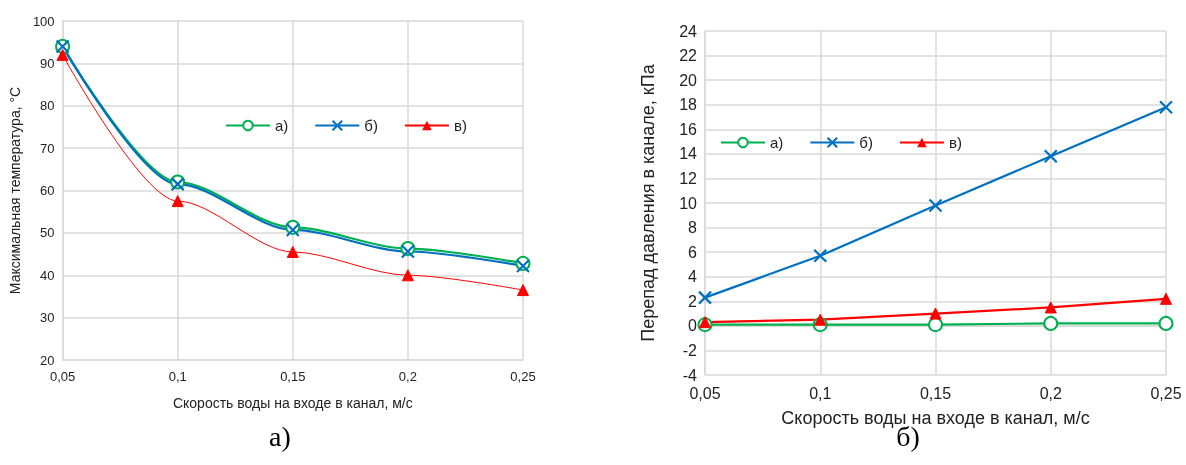 The height and width of the screenshot is (465, 1186). Describe the element at coordinates (47, 233) in the screenshot. I see `y-tick-label: 50` at that location.